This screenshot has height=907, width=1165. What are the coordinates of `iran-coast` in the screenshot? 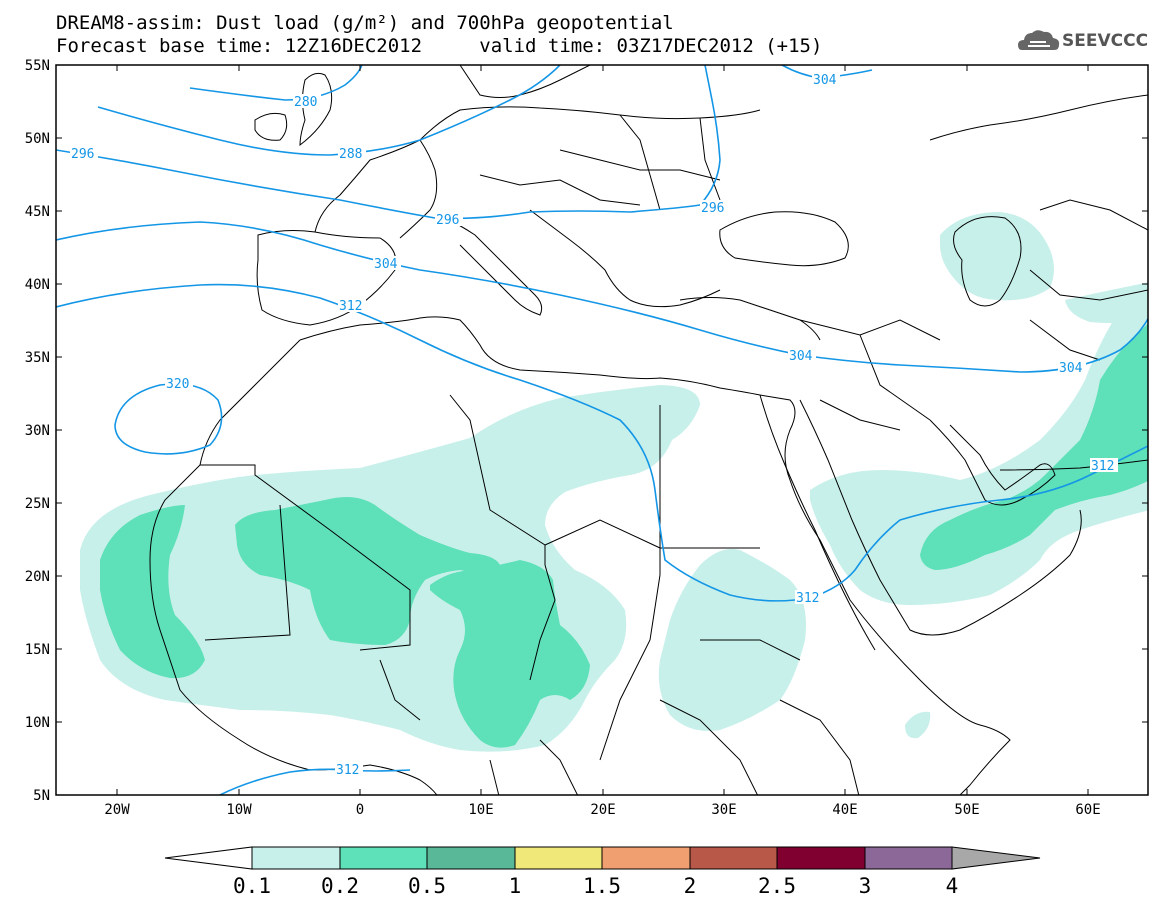 It's located at (1073, 465).